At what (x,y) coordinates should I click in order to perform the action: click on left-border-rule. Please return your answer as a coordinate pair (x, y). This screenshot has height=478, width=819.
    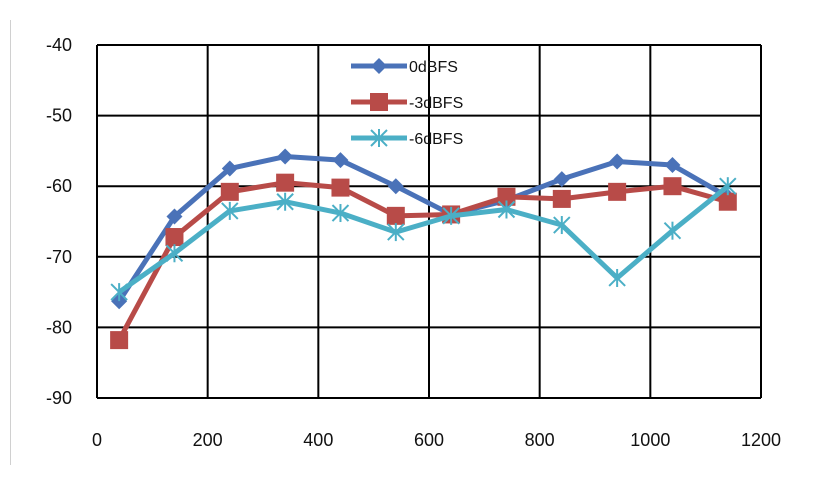
    Looking at the image, I should click on (10, 242).